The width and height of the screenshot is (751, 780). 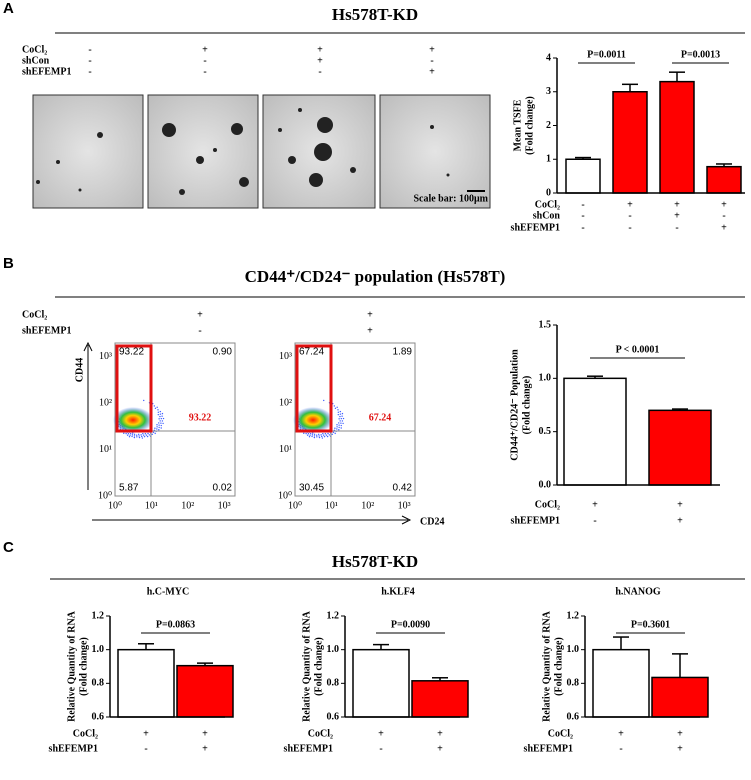 I want to click on y-tick-label: 0.8, so click(x=573, y=683).